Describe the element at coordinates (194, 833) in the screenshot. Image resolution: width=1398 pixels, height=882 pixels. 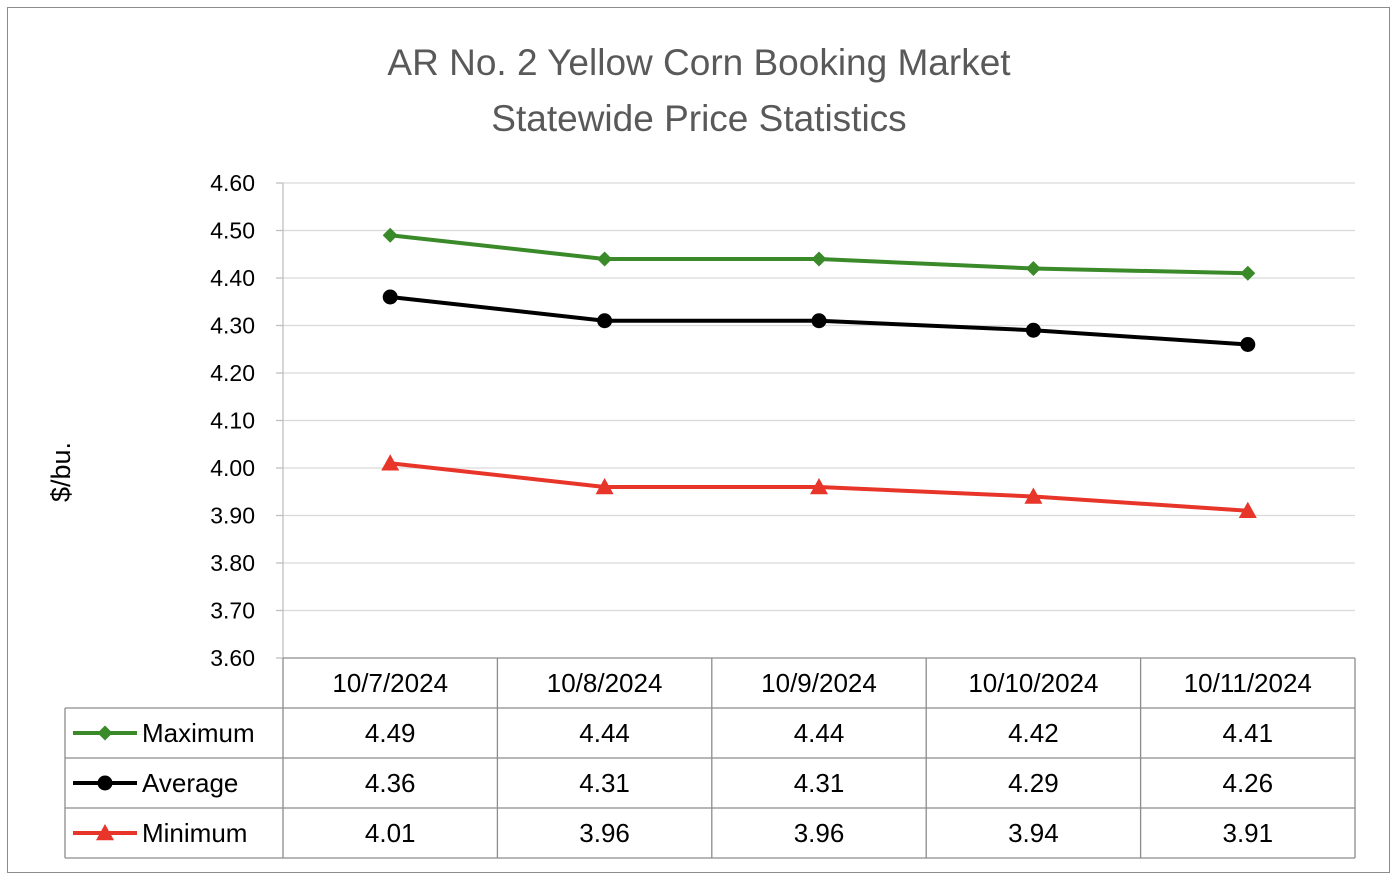
I see `legend-label-minimum: Minimum` at that location.